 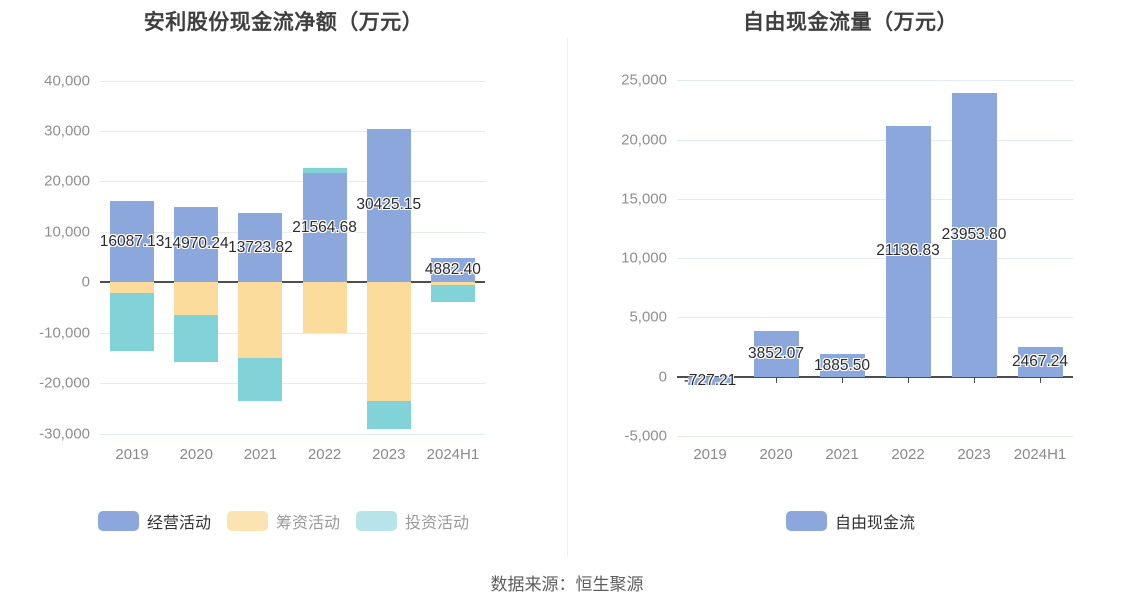 I want to click on legend-label: 投资活动, so click(x=437, y=523).